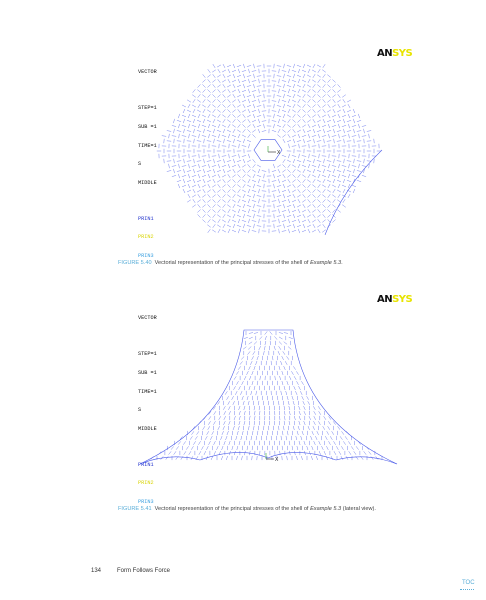 This screenshot has height=600, width=486. What do you see at coordinates (395, 299) in the screenshot?
I see `ansys-logo: ANSYS` at bounding box center [395, 299].